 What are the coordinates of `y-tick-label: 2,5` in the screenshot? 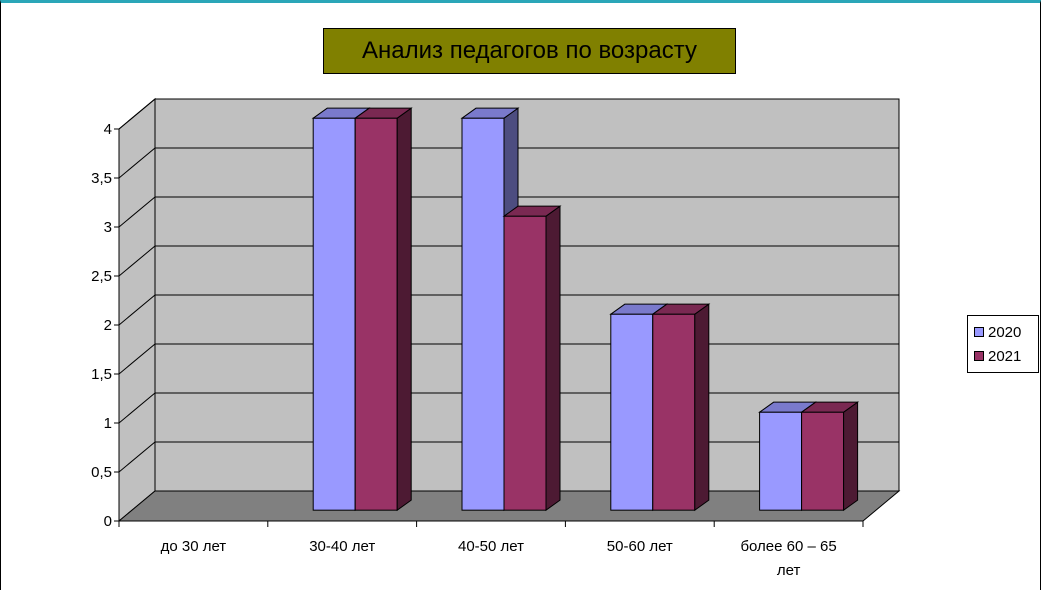 It's located at (101, 276).